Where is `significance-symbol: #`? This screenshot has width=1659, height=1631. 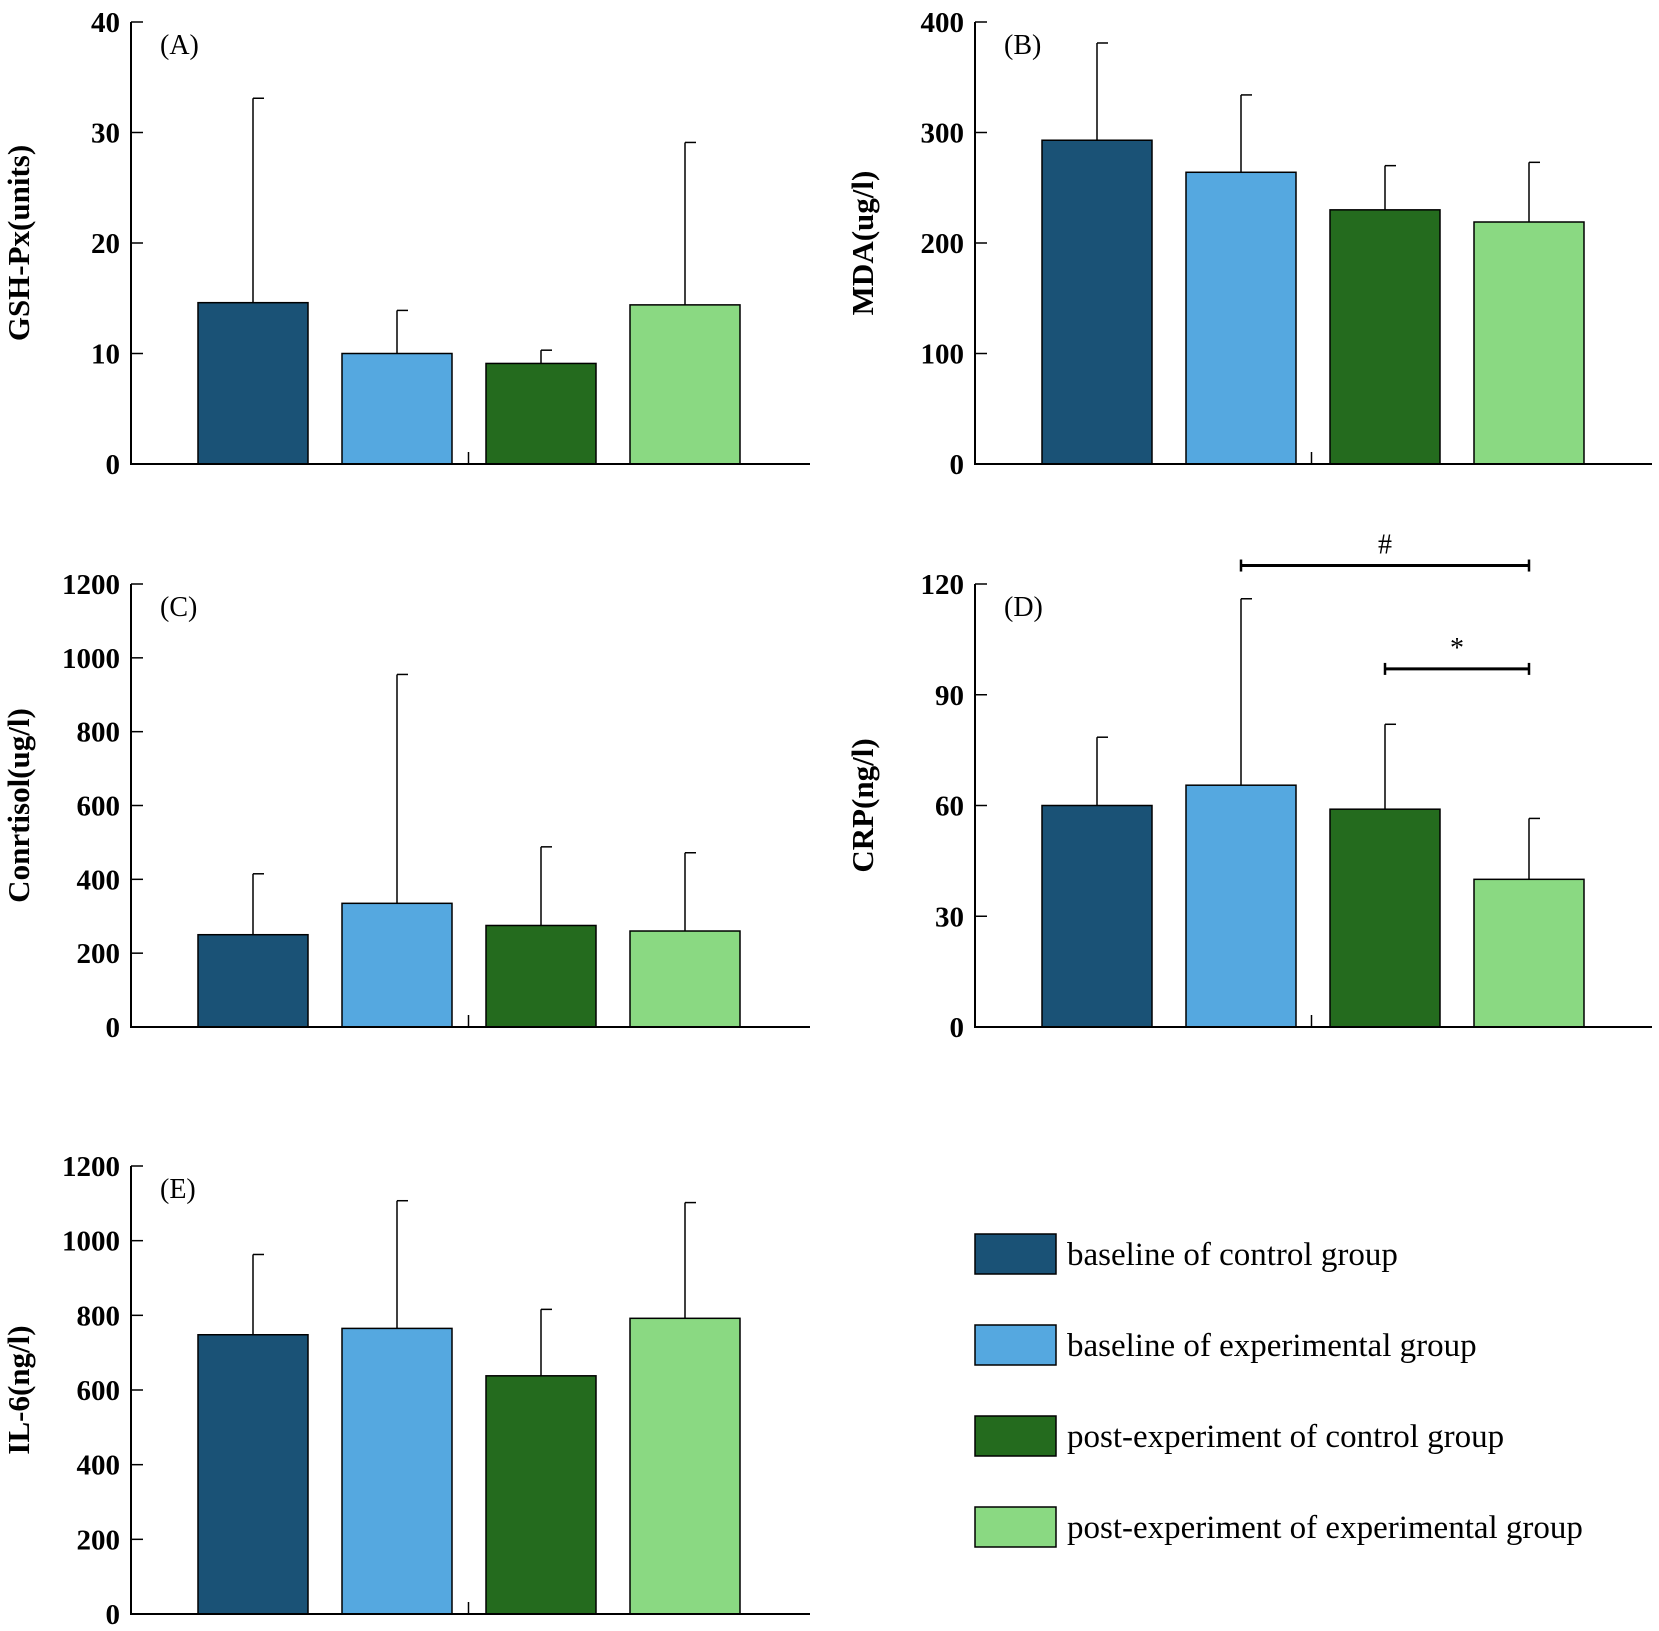
significance-symbol: # is located at coordinates (1385, 545).